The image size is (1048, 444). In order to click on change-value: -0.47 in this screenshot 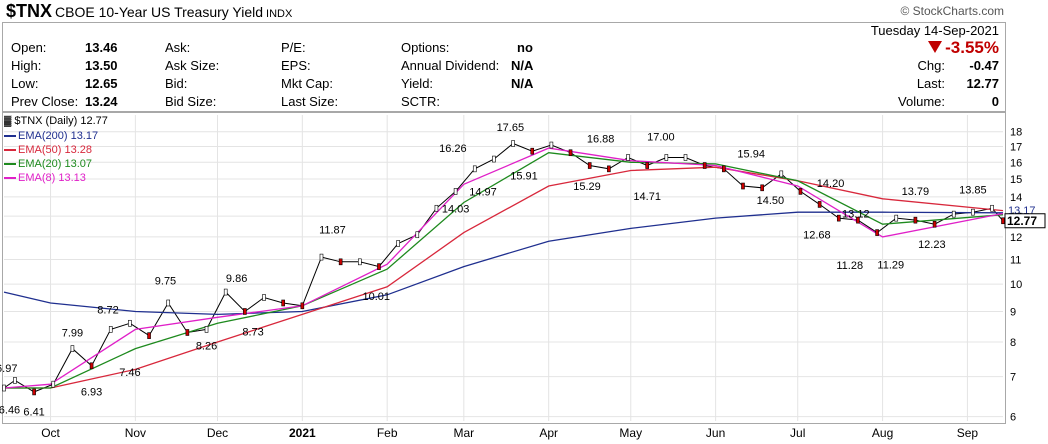, I will do `click(984, 65)`.